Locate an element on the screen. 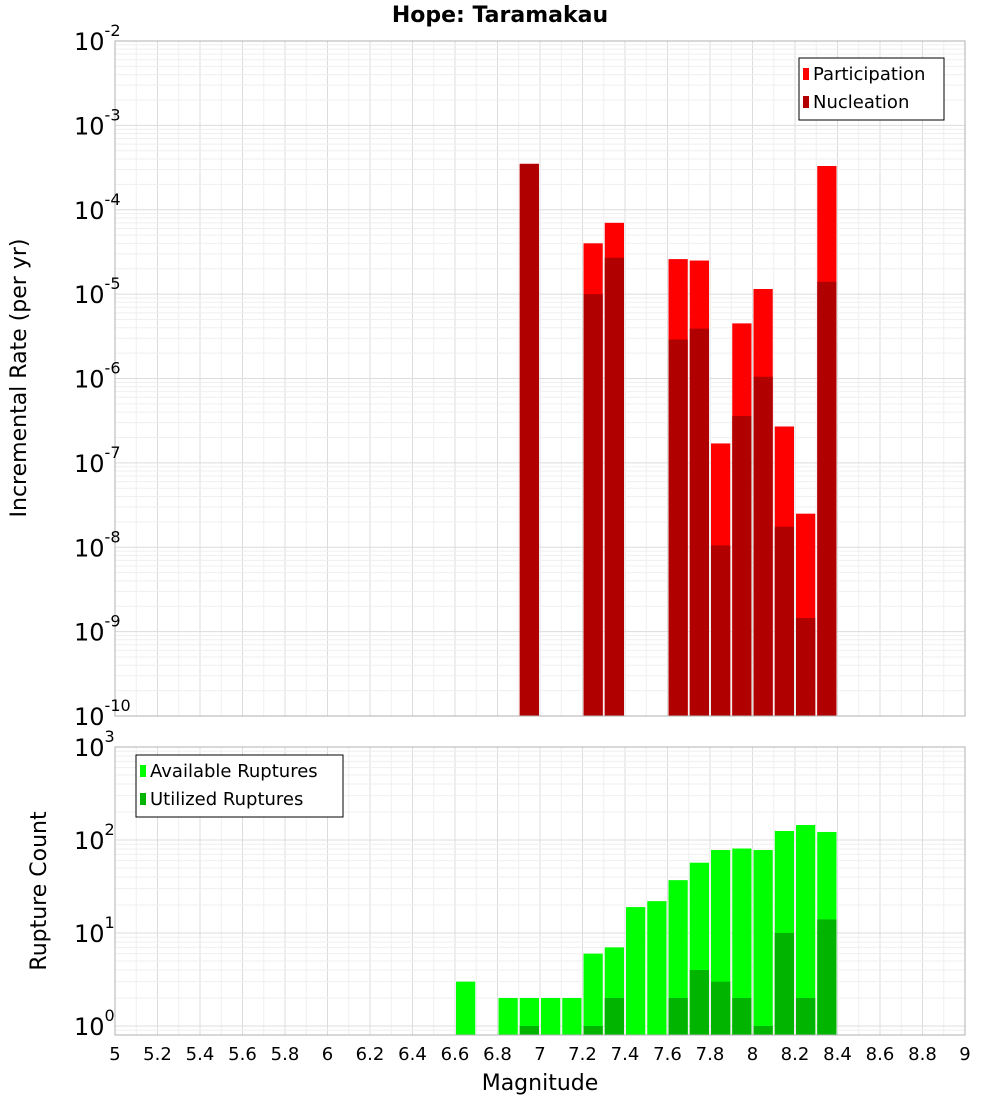 The width and height of the screenshot is (1000, 1100). x-tick-label: 6.8 is located at coordinates (497, 1054).